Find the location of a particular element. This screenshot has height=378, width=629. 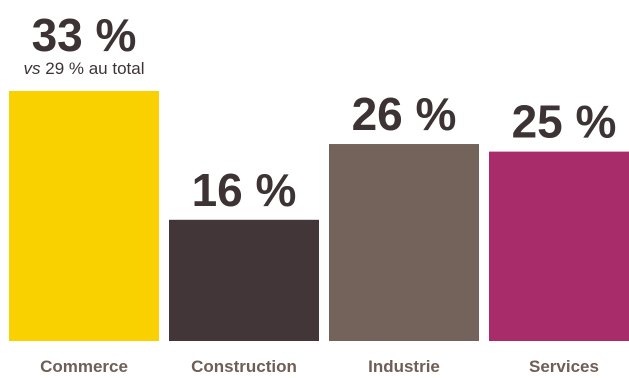

bar-services is located at coordinates (559, 246).